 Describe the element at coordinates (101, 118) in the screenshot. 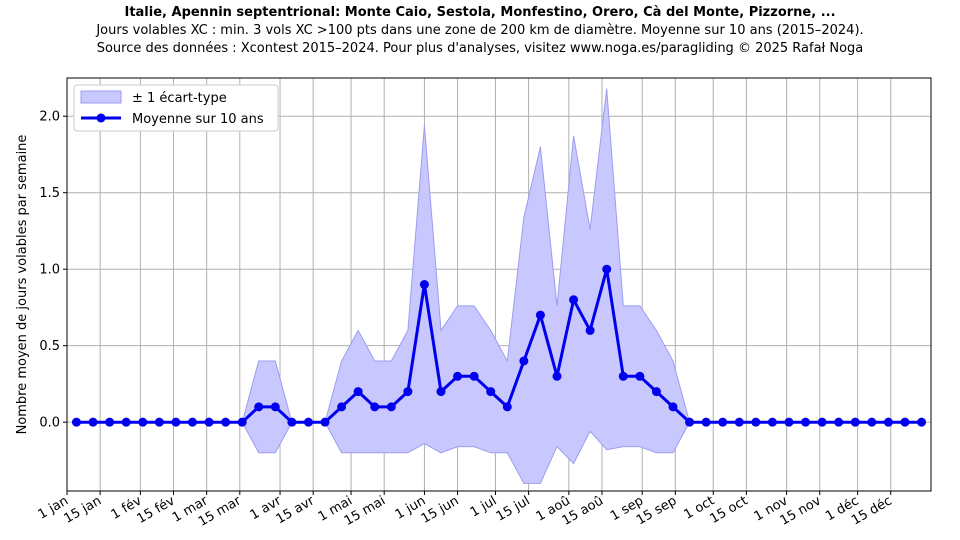

I see `legend-marker-swatch` at that location.